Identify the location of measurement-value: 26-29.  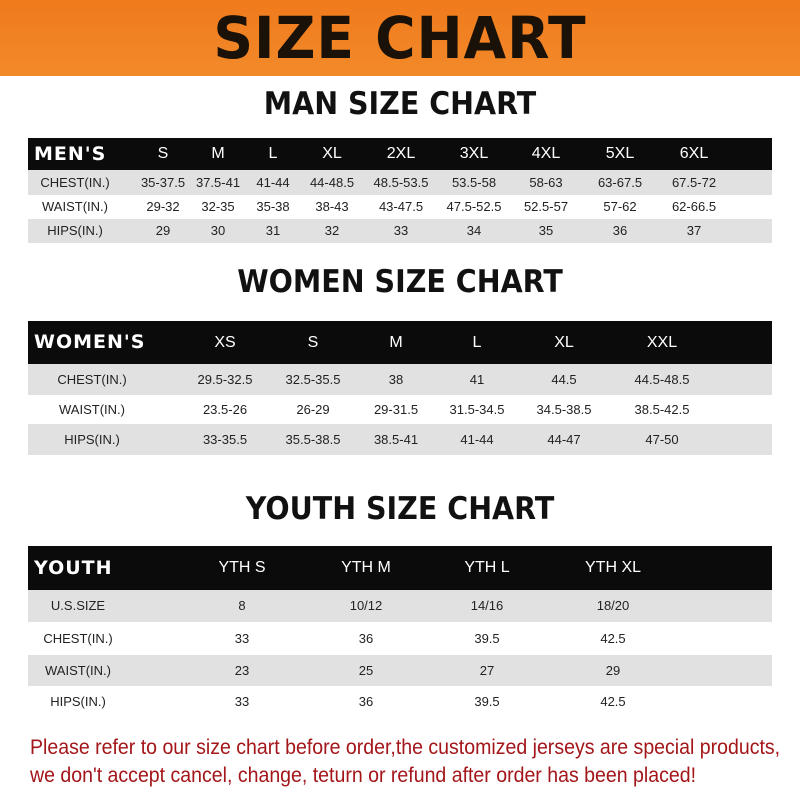
(313, 409).